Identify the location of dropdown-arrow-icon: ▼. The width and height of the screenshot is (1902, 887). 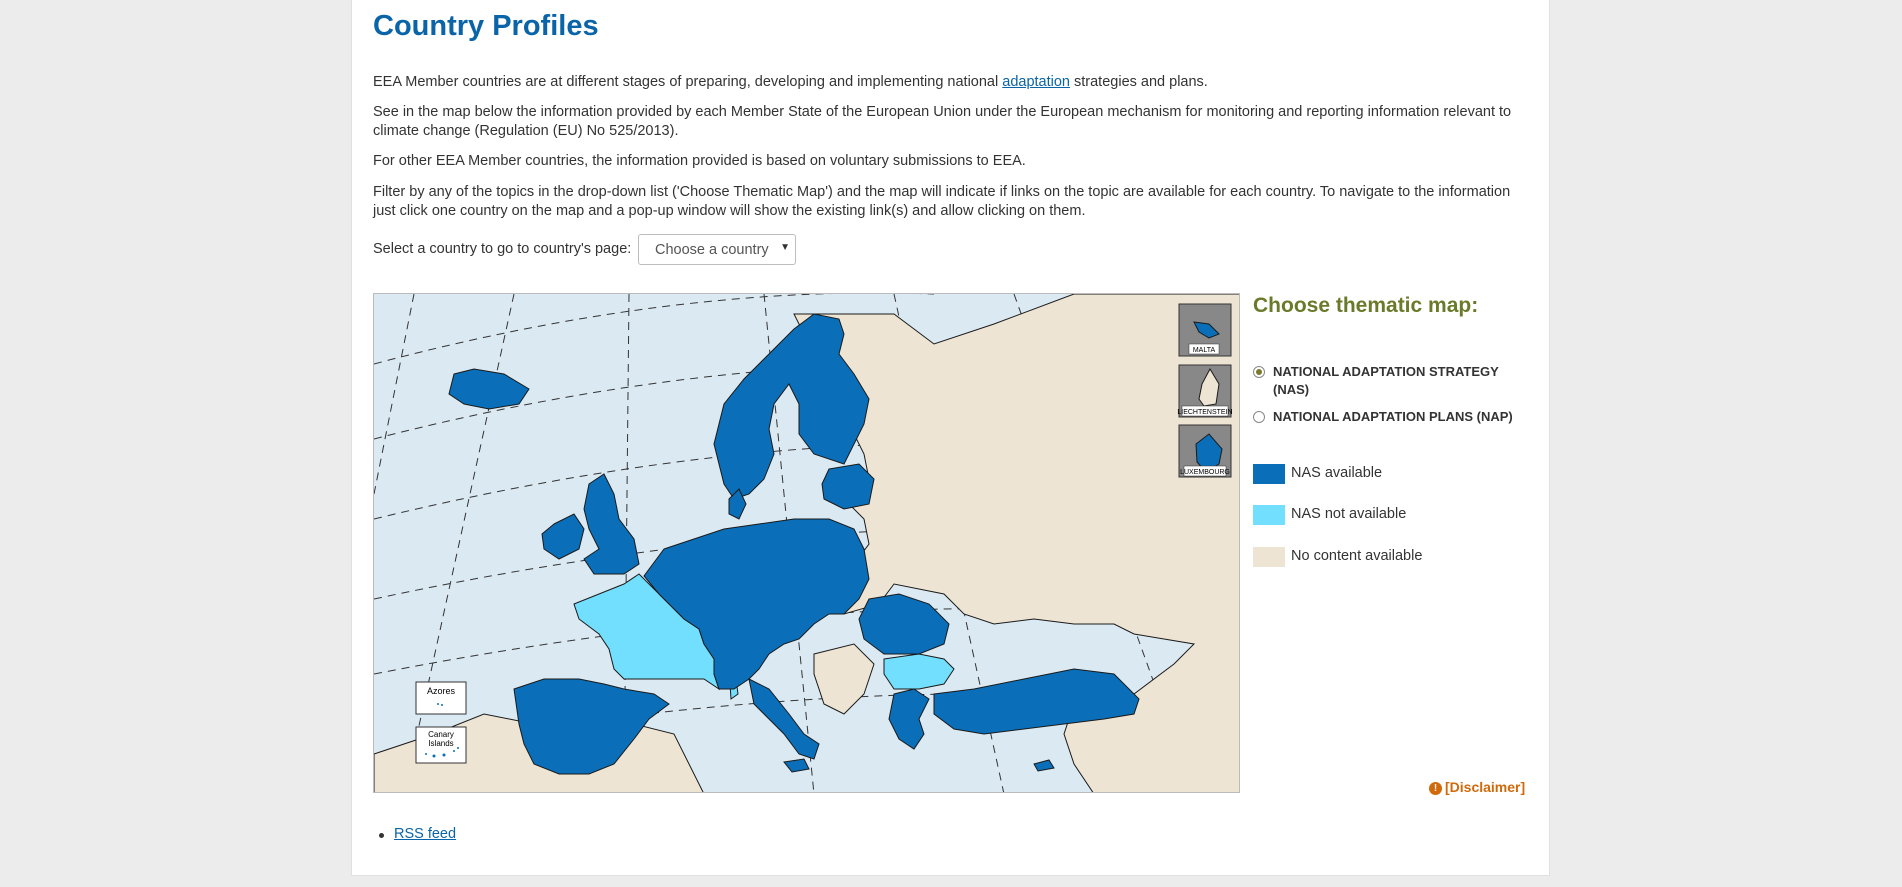
(785, 247).